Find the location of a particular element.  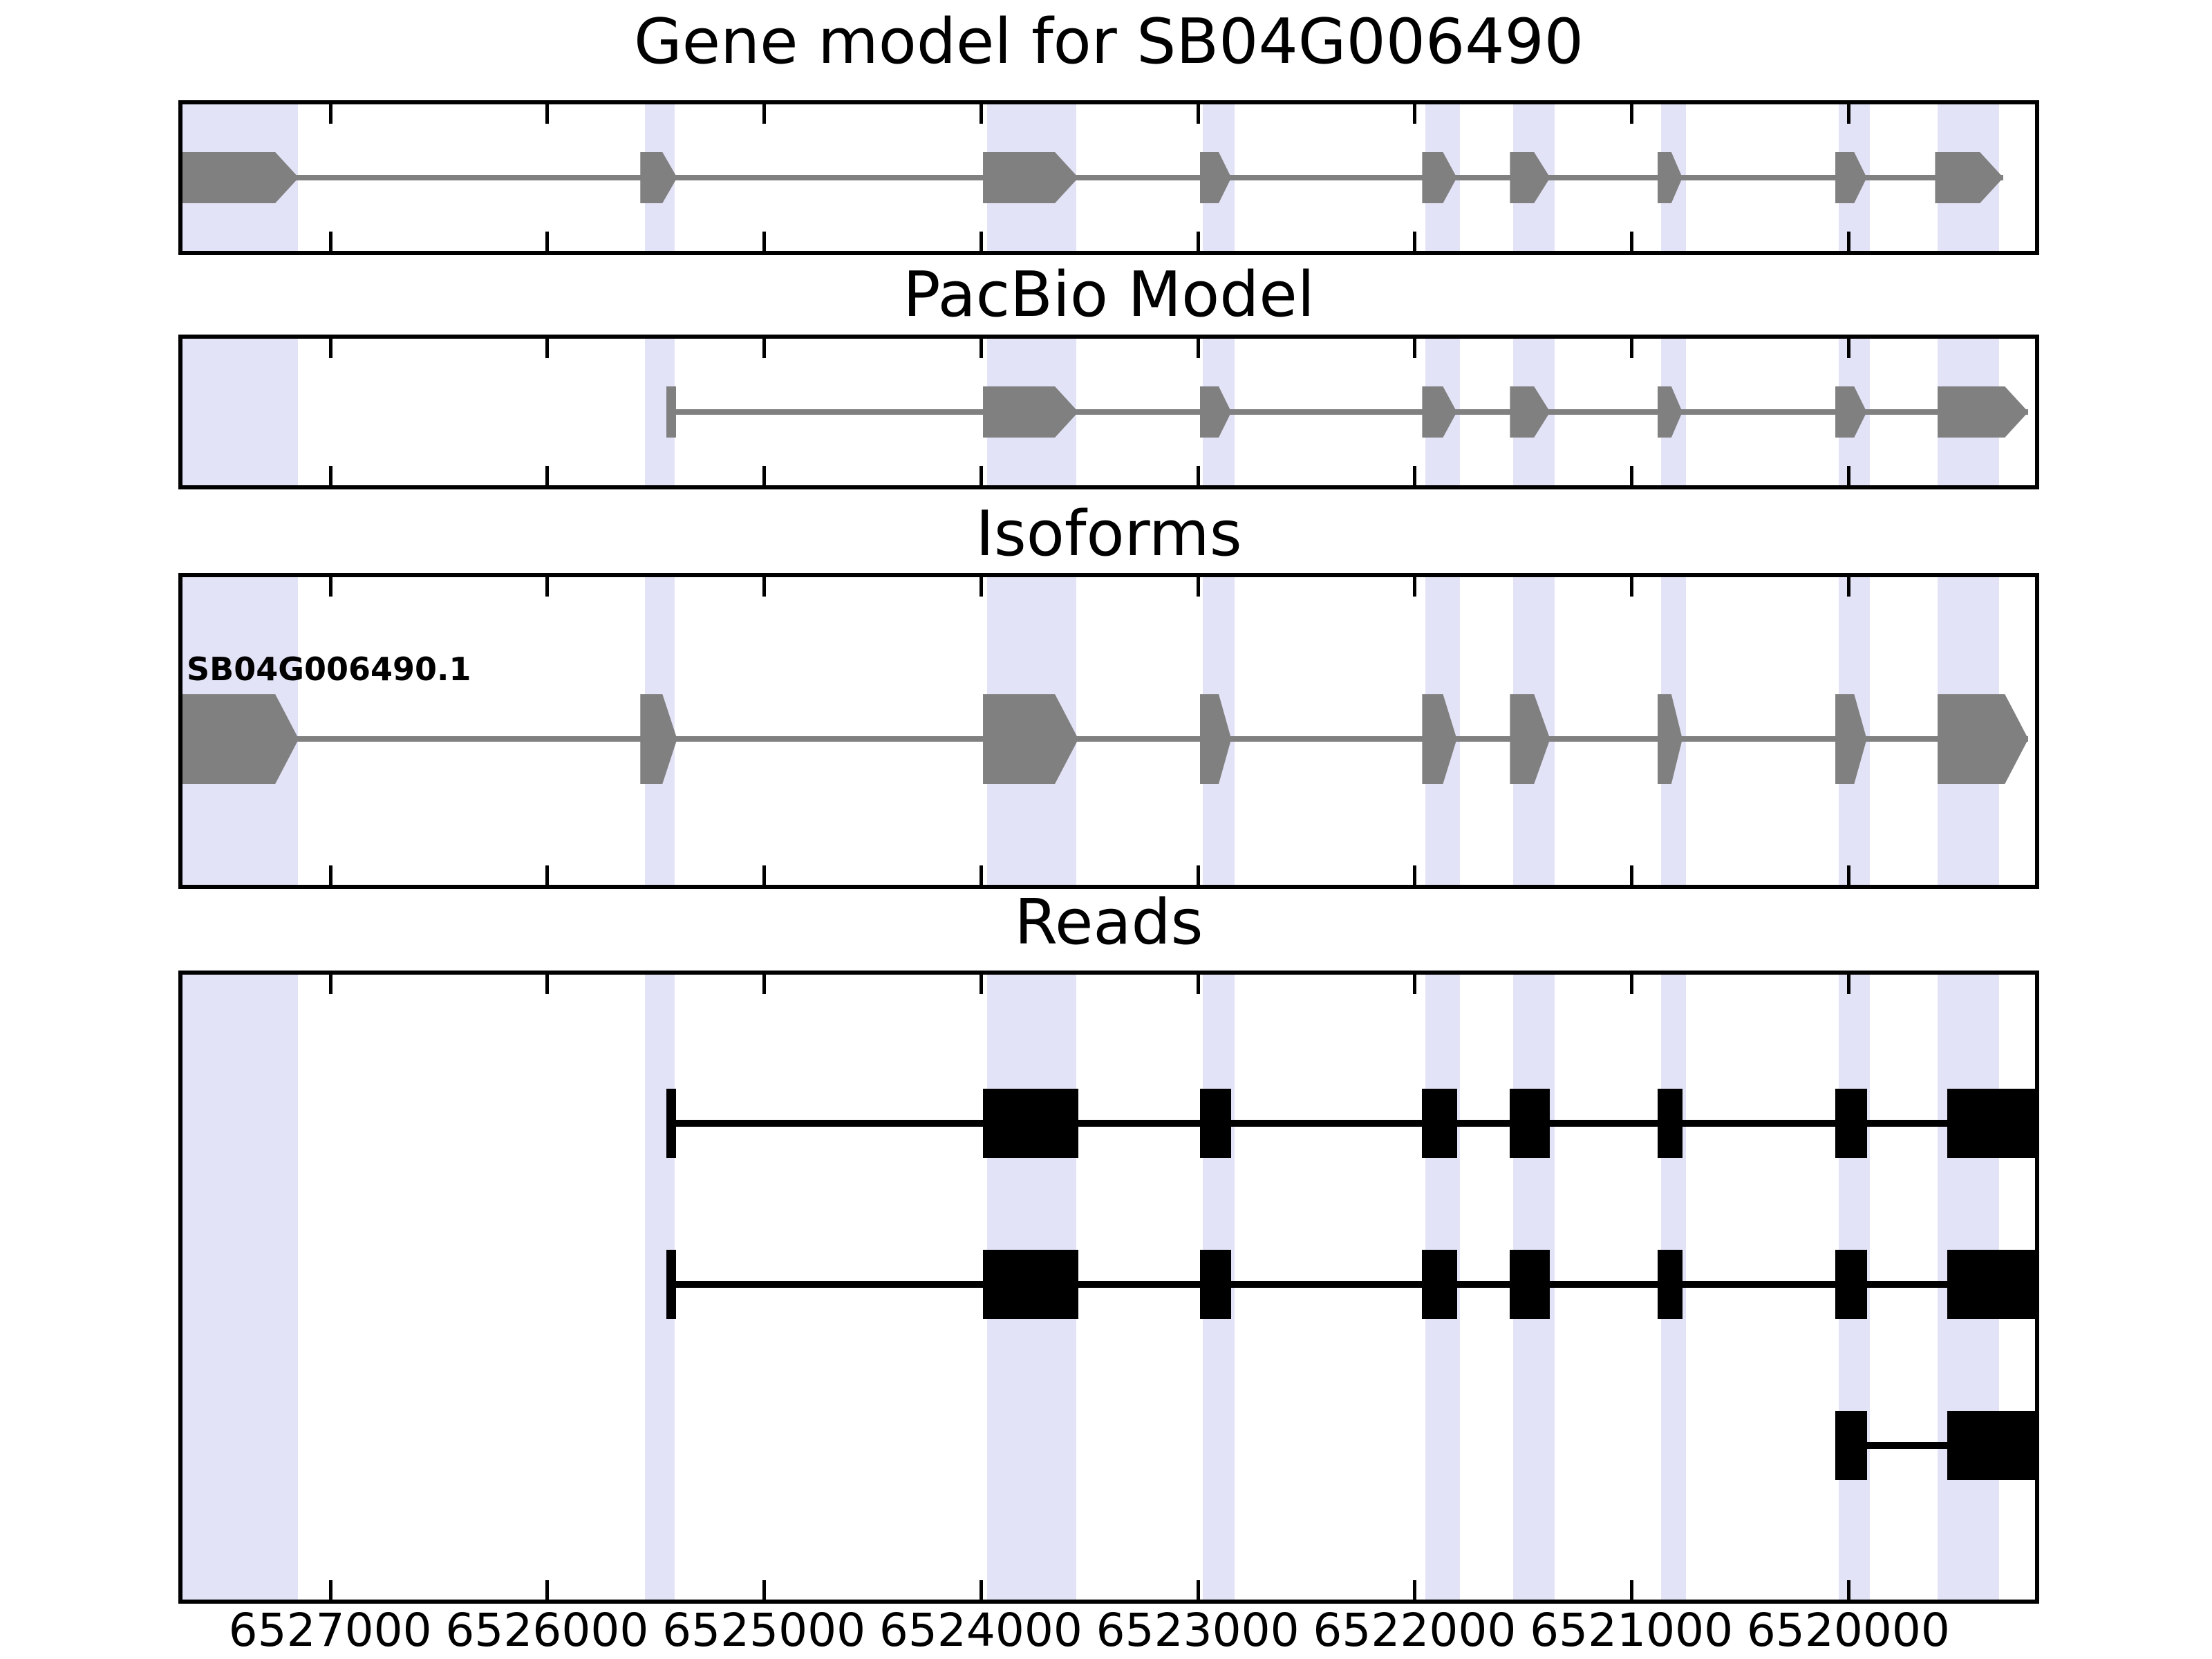

x-tick-label: 6523000 is located at coordinates (1198, 1630).